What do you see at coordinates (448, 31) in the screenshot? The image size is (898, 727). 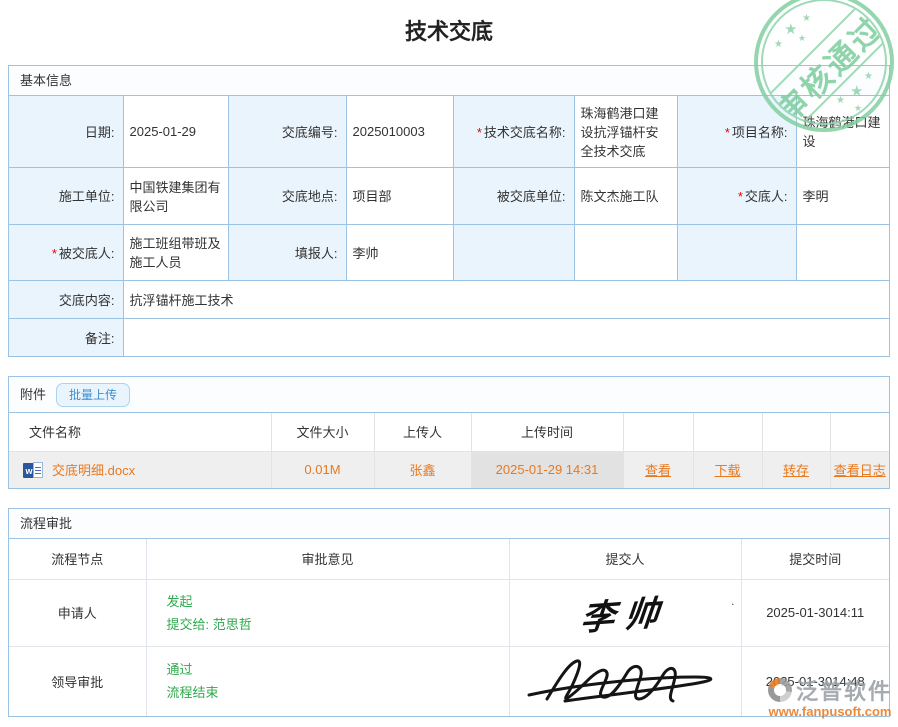 I see `page-title: 技术交底` at bounding box center [448, 31].